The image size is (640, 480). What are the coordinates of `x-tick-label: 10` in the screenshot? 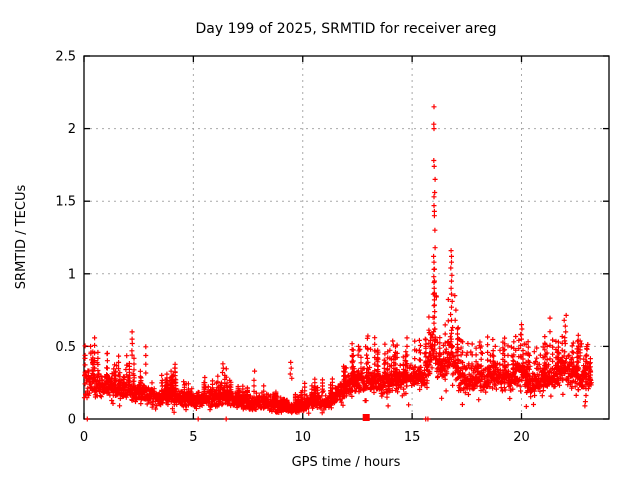 It's located at (302, 437).